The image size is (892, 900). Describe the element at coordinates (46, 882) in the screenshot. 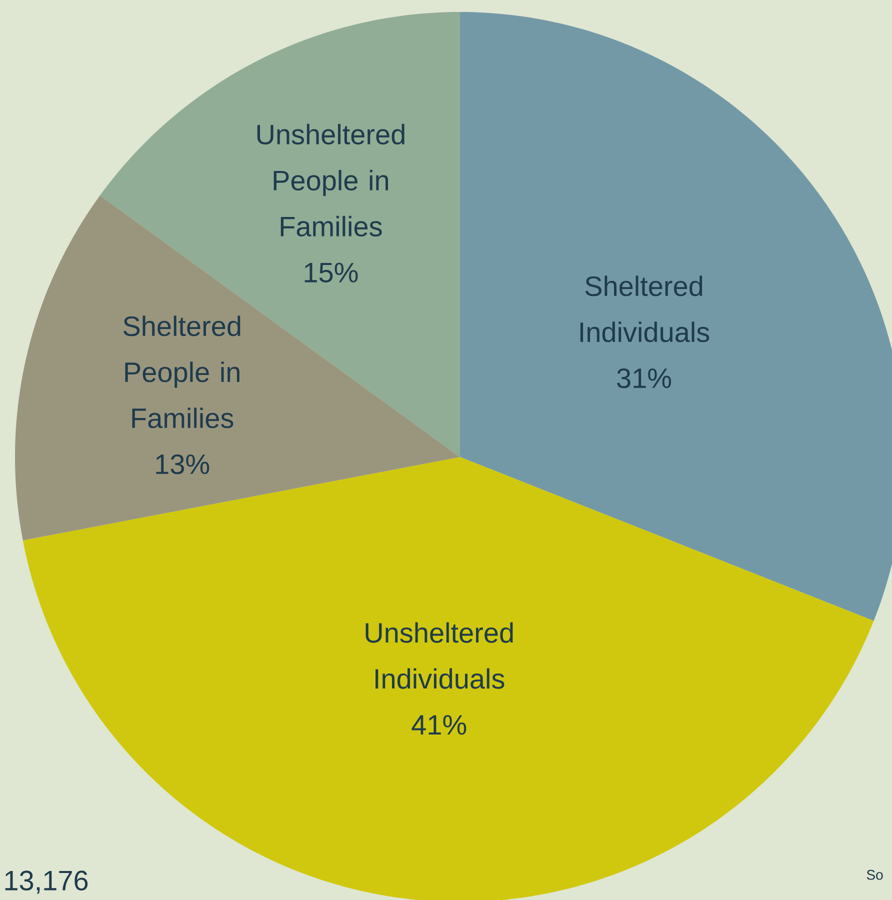

I see `text: 13,176` at that location.